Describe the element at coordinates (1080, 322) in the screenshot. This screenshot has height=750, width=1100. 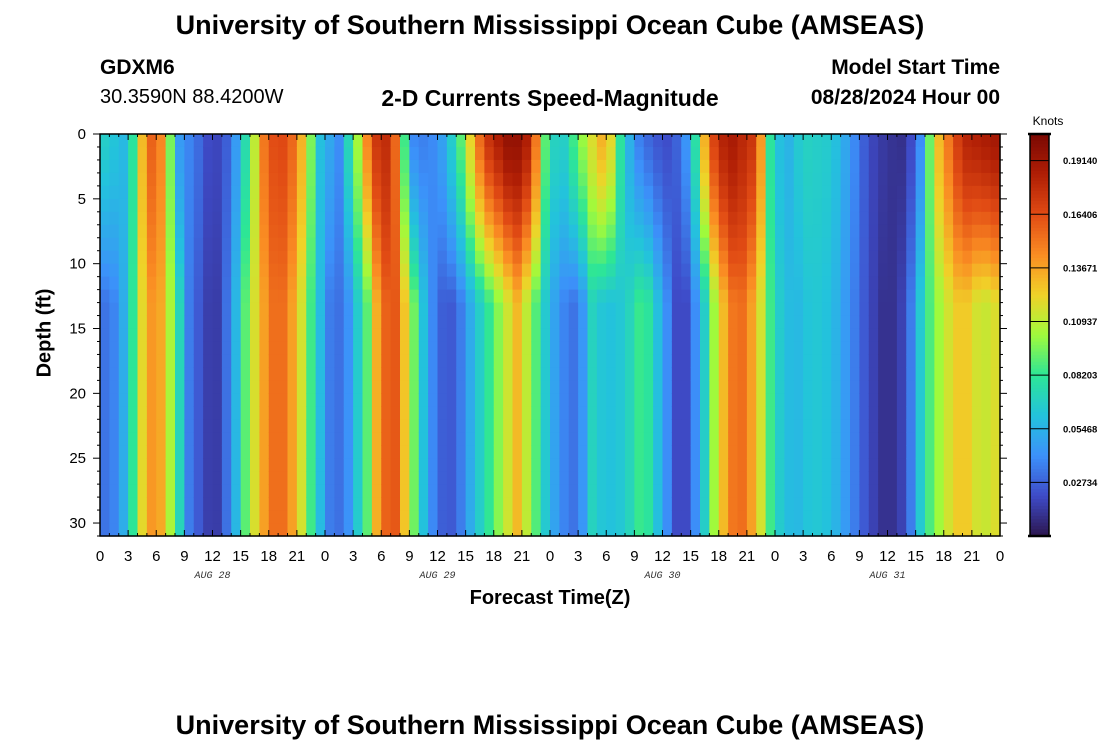
I see `colorbar-tick-label: 0.10937` at that location.